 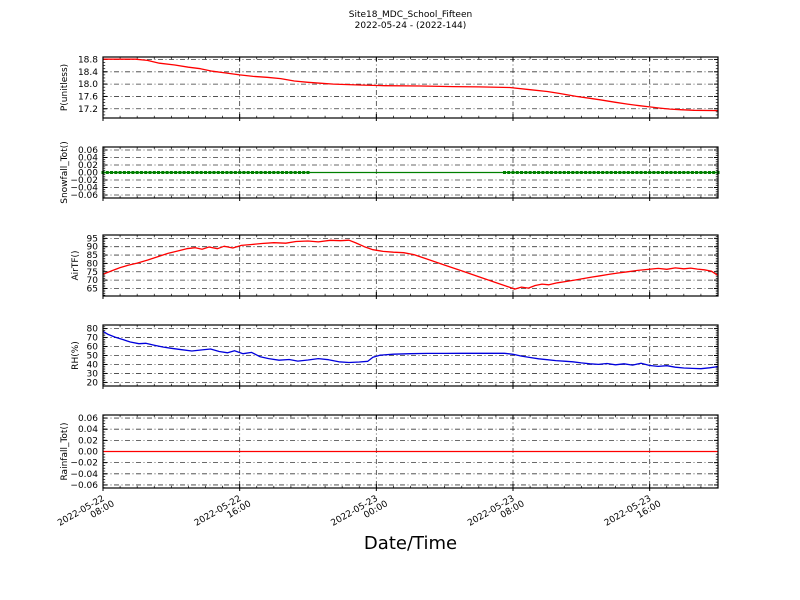 What do you see at coordinates (88, 85) in the screenshot?
I see `y-tick-label: 18.0` at bounding box center [88, 85].